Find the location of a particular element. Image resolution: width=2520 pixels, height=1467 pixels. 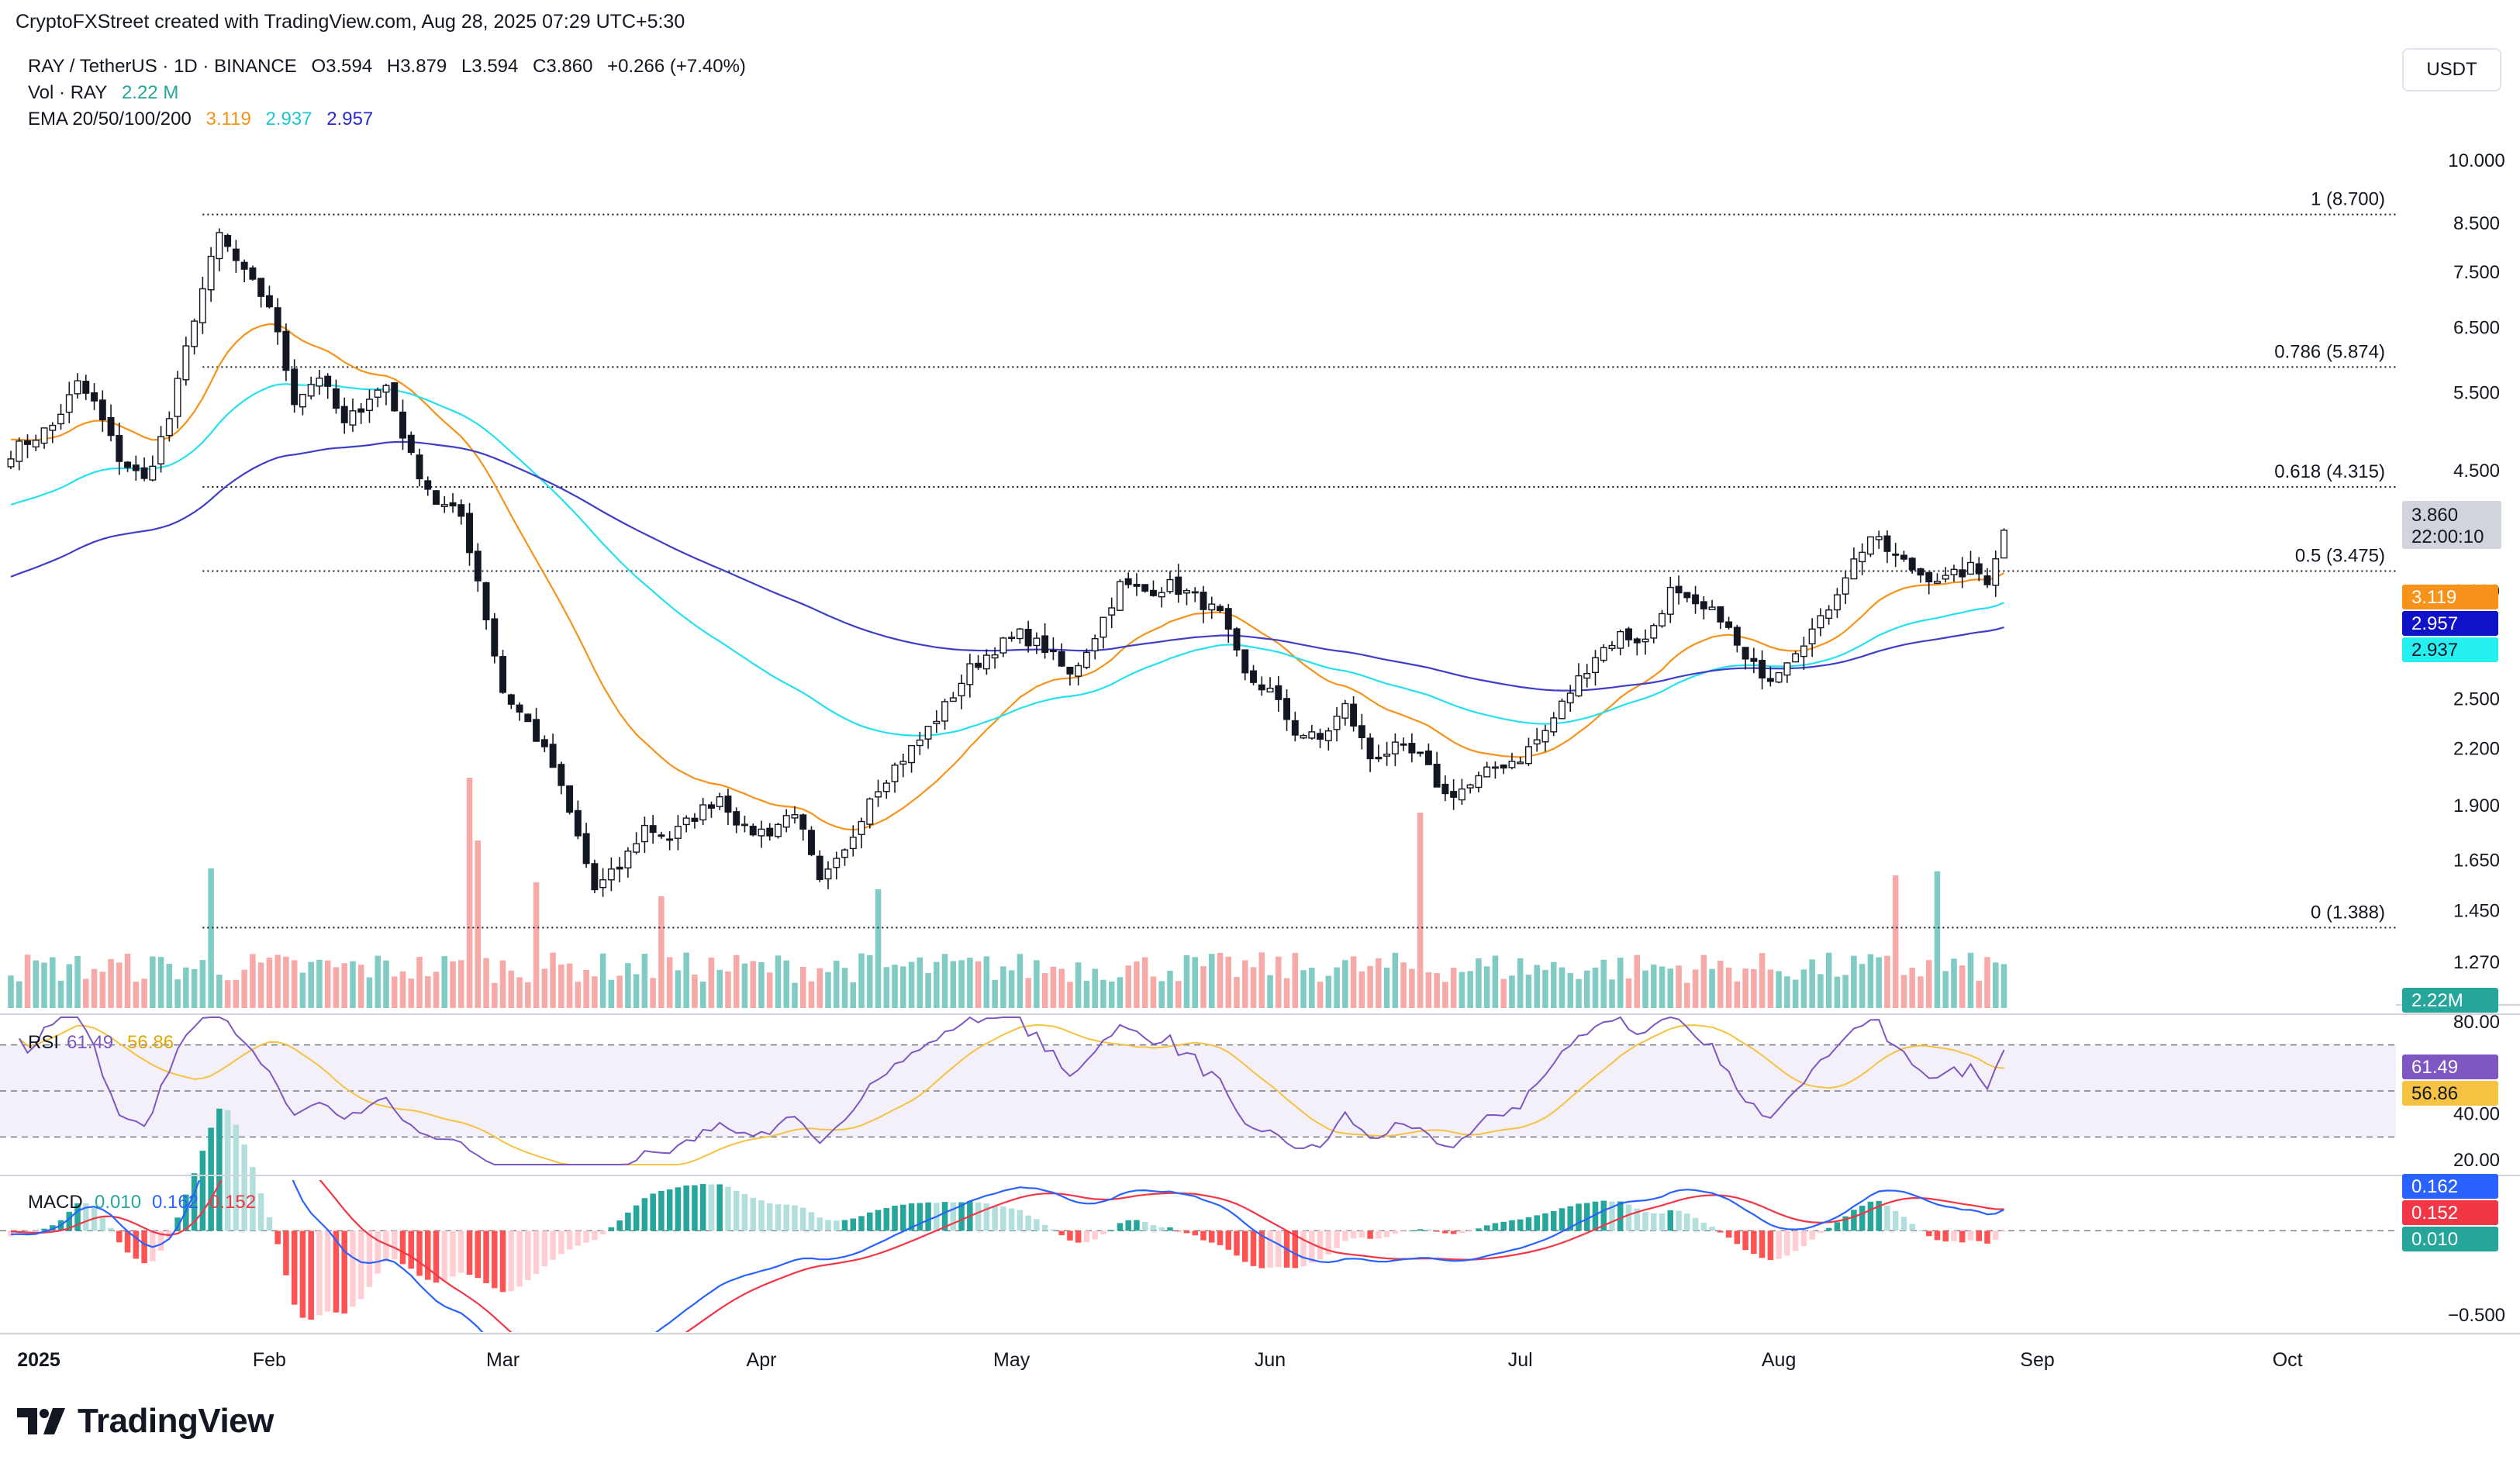

rsi-axis-tick: 80.00 is located at coordinates (2476, 1022).